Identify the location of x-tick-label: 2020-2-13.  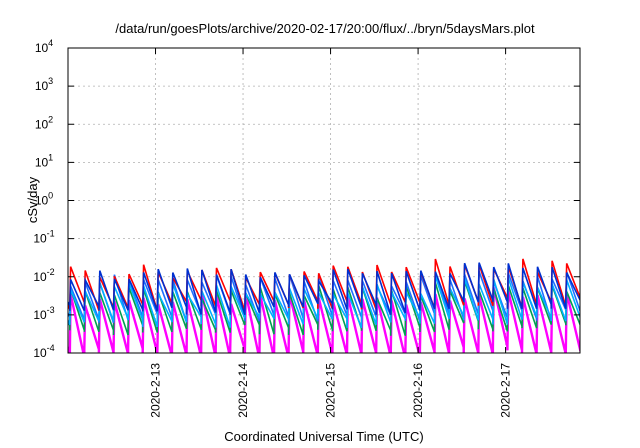
(156, 390).